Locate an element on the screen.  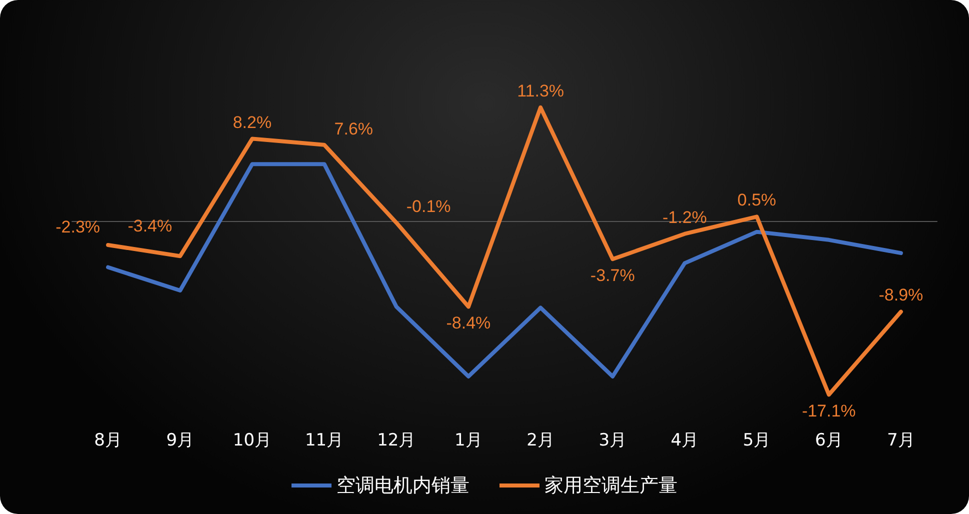
data-label: 11.3% is located at coordinates (540, 90).